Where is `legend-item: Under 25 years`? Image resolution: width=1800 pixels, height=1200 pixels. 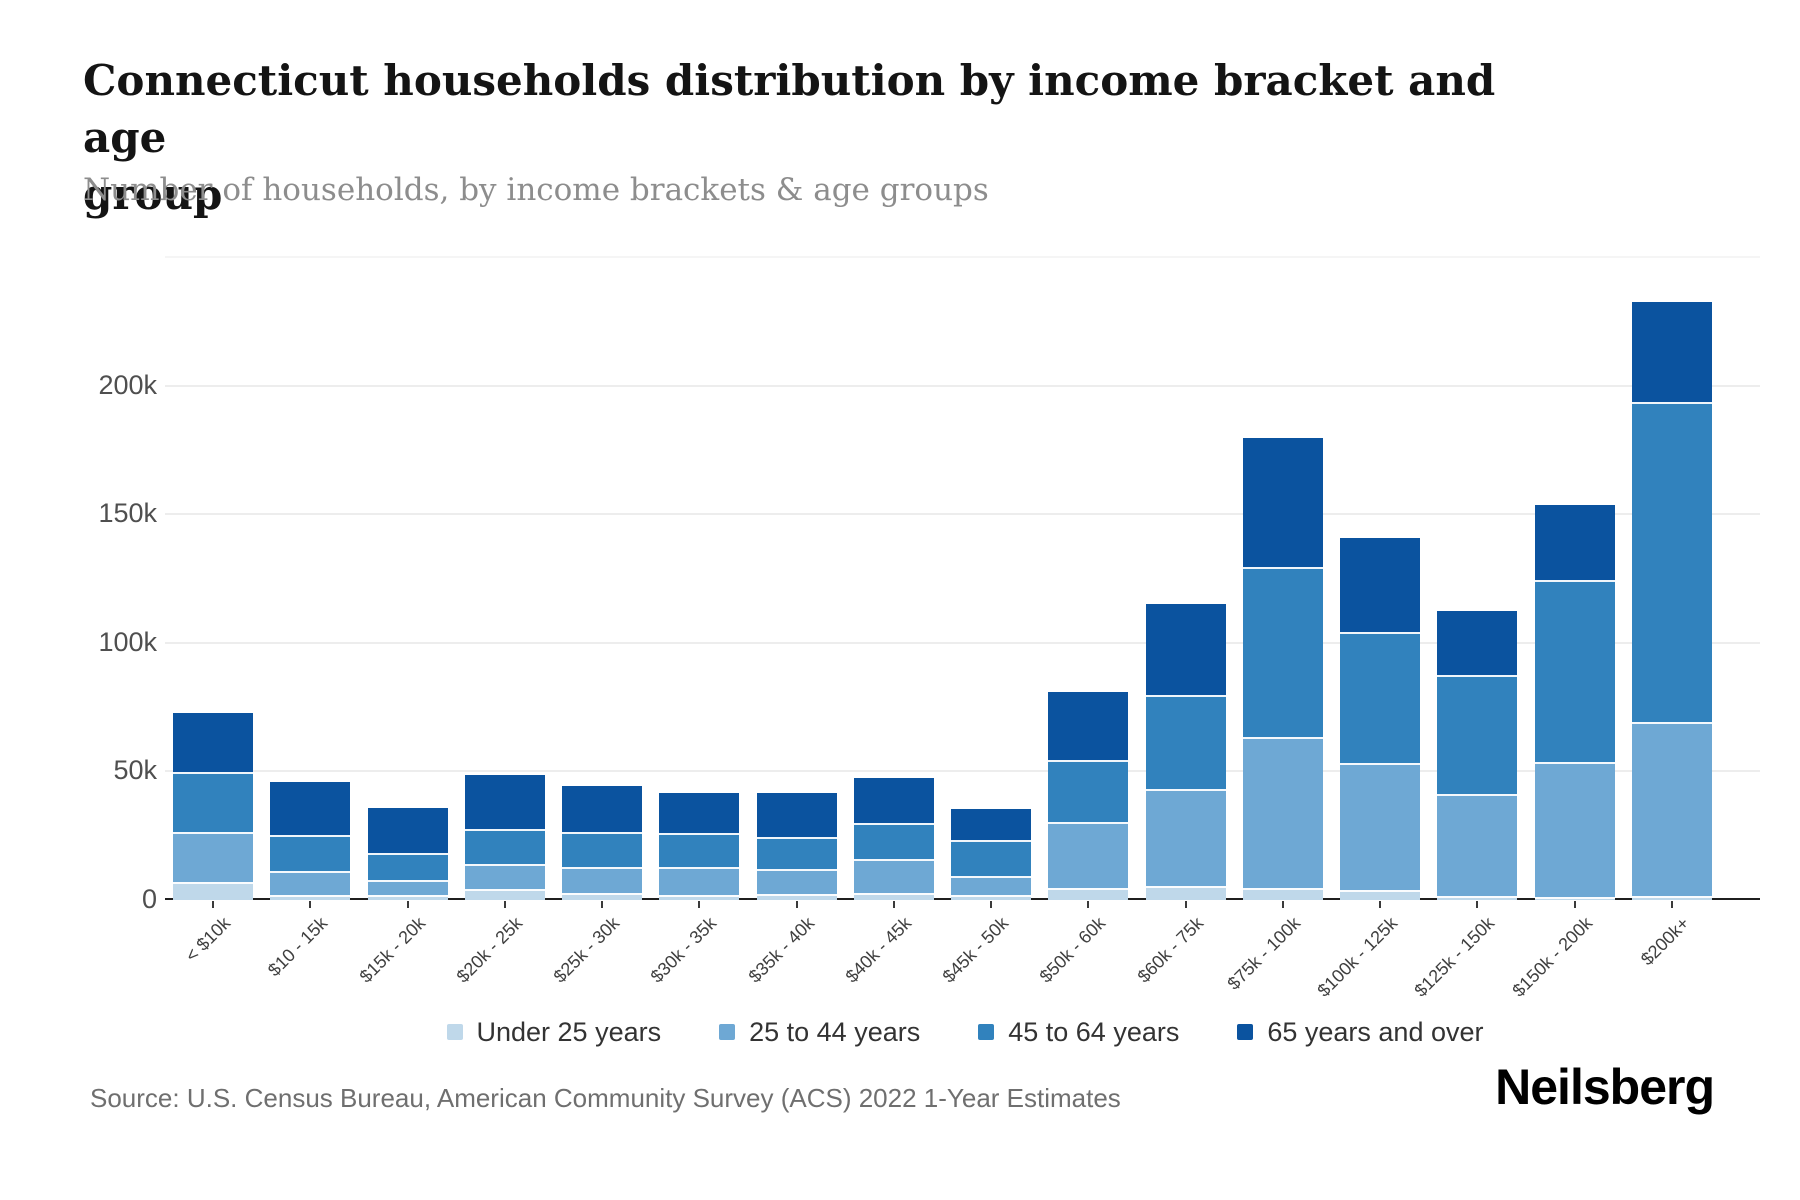 legend-item: Under 25 years is located at coordinates (553, 1032).